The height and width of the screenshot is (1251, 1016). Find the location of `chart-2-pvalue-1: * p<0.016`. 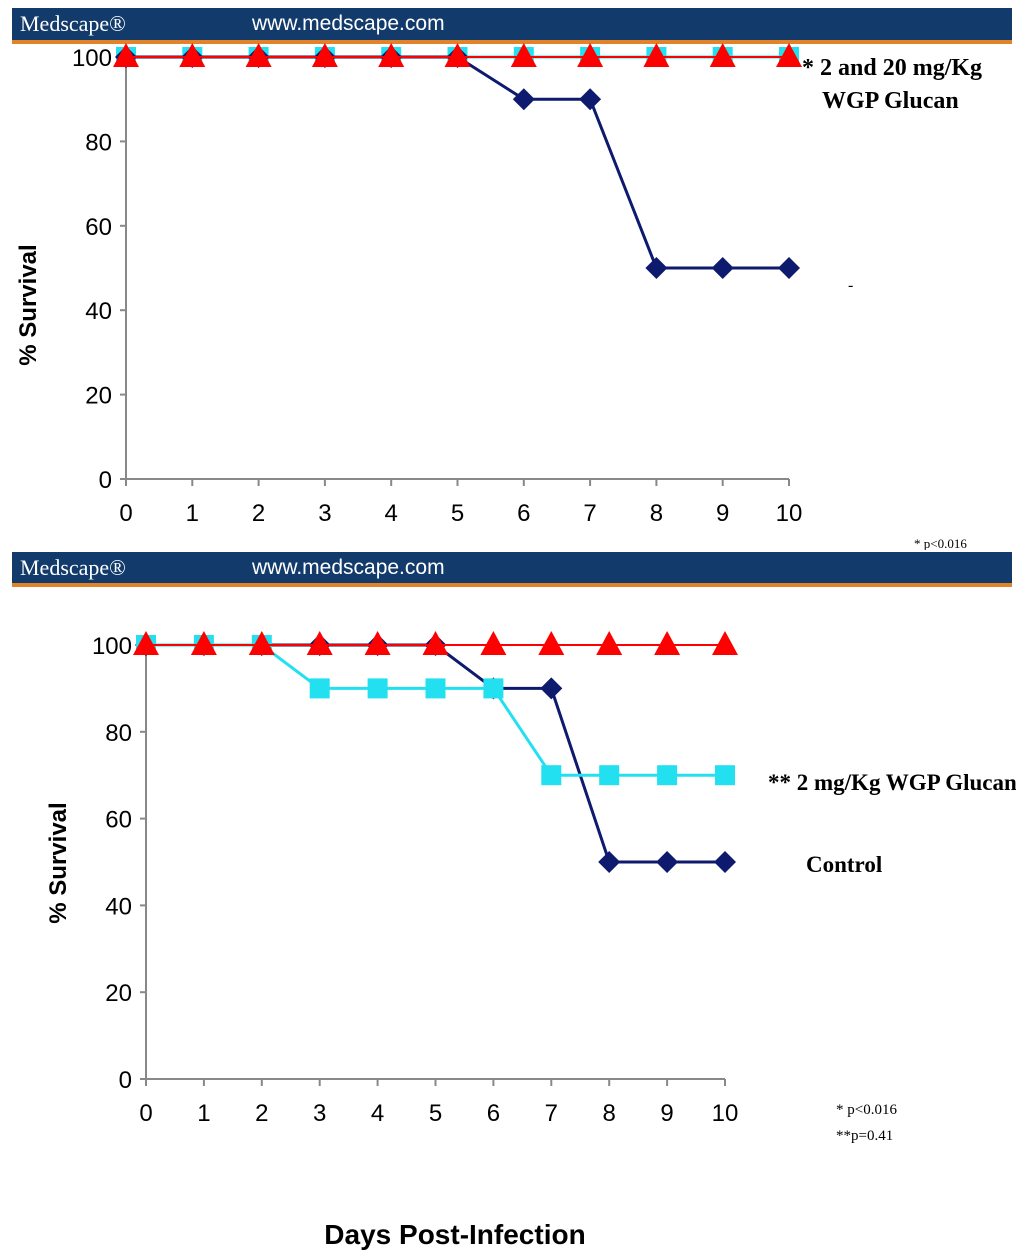

chart-2-pvalue-1: * p<0.016 is located at coordinates (866, 1110).